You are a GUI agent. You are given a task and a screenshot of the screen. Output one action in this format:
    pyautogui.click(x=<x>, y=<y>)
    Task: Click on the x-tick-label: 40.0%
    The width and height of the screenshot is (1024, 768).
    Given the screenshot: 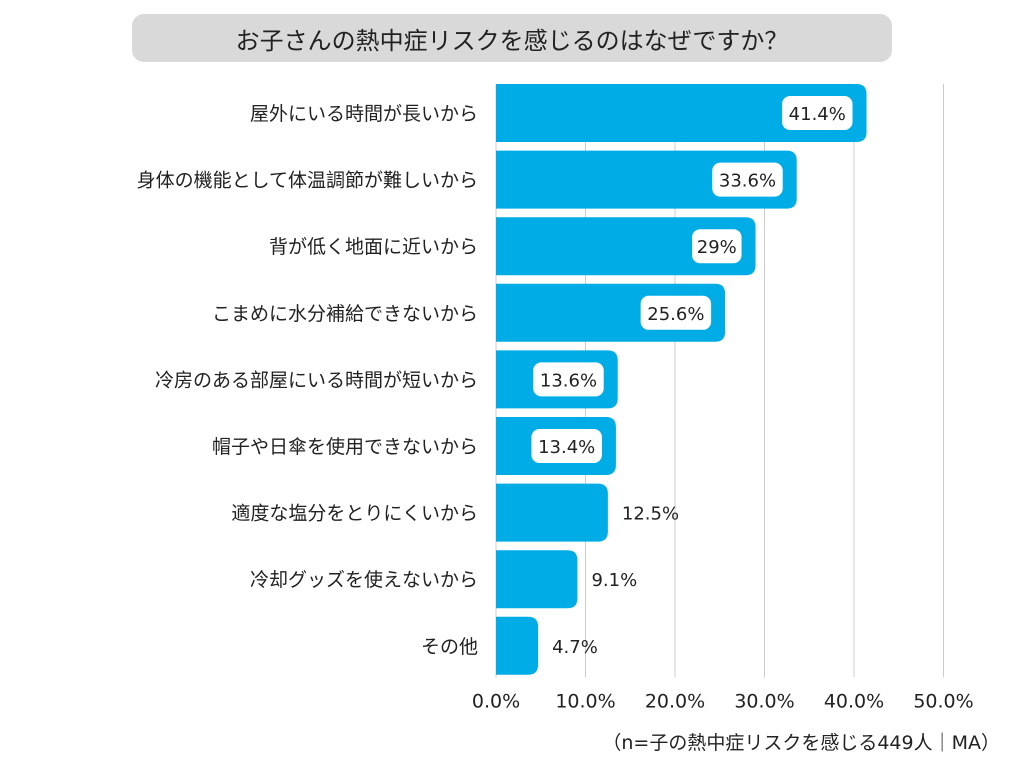 What is the action you would take?
    pyautogui.click(x=854, y=701)
    